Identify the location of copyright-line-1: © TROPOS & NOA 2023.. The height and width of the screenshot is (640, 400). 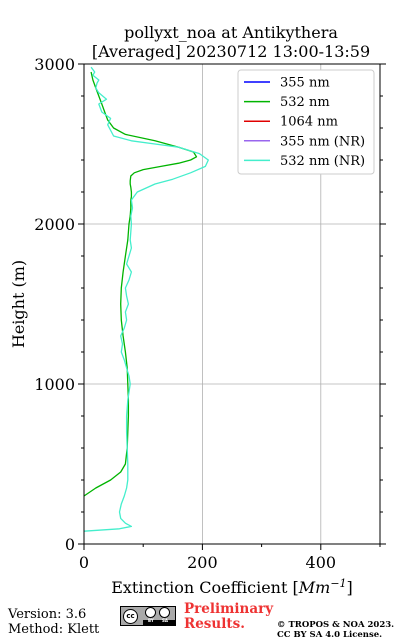
(336, 625).